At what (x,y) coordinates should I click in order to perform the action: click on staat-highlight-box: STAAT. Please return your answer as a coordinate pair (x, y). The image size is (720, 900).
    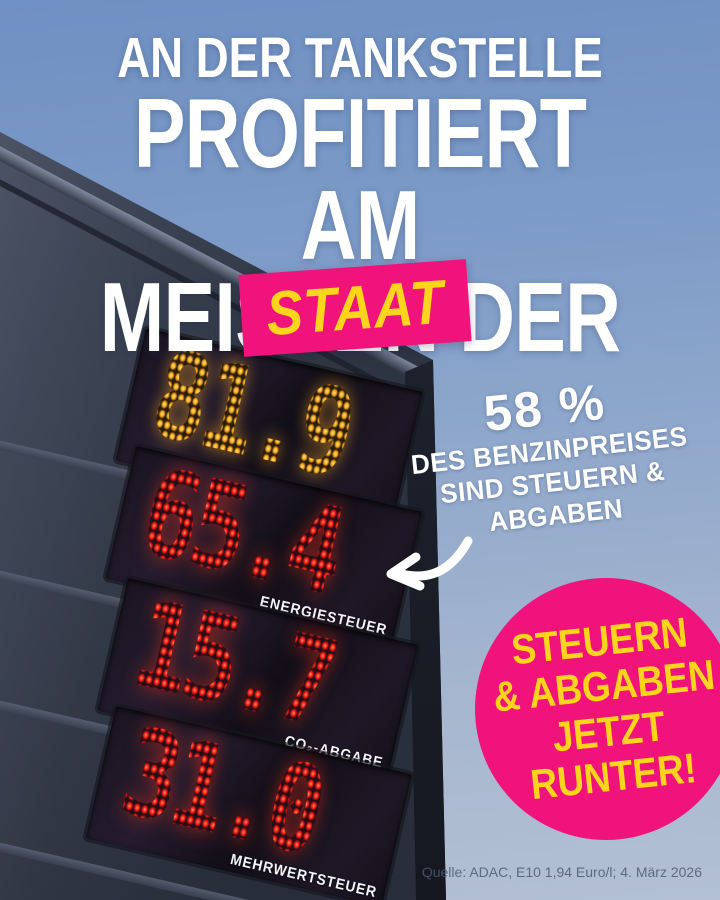
    Looking at the image, I should click on (355, 308).